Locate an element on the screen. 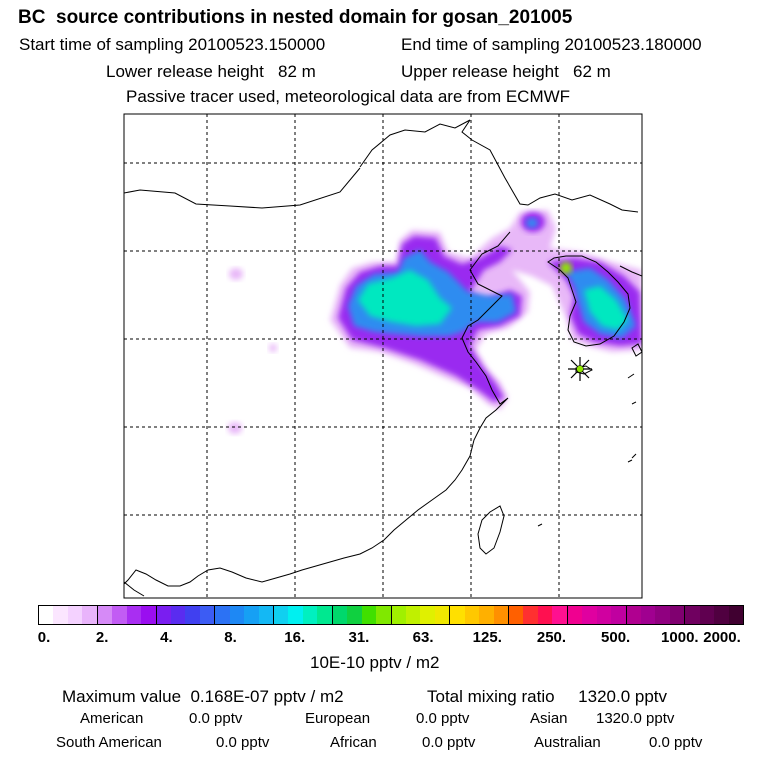 Image resolution: width=768 pixels, height=768 pixels. source-label-australian: Australian is located at coordinates (567, 742).